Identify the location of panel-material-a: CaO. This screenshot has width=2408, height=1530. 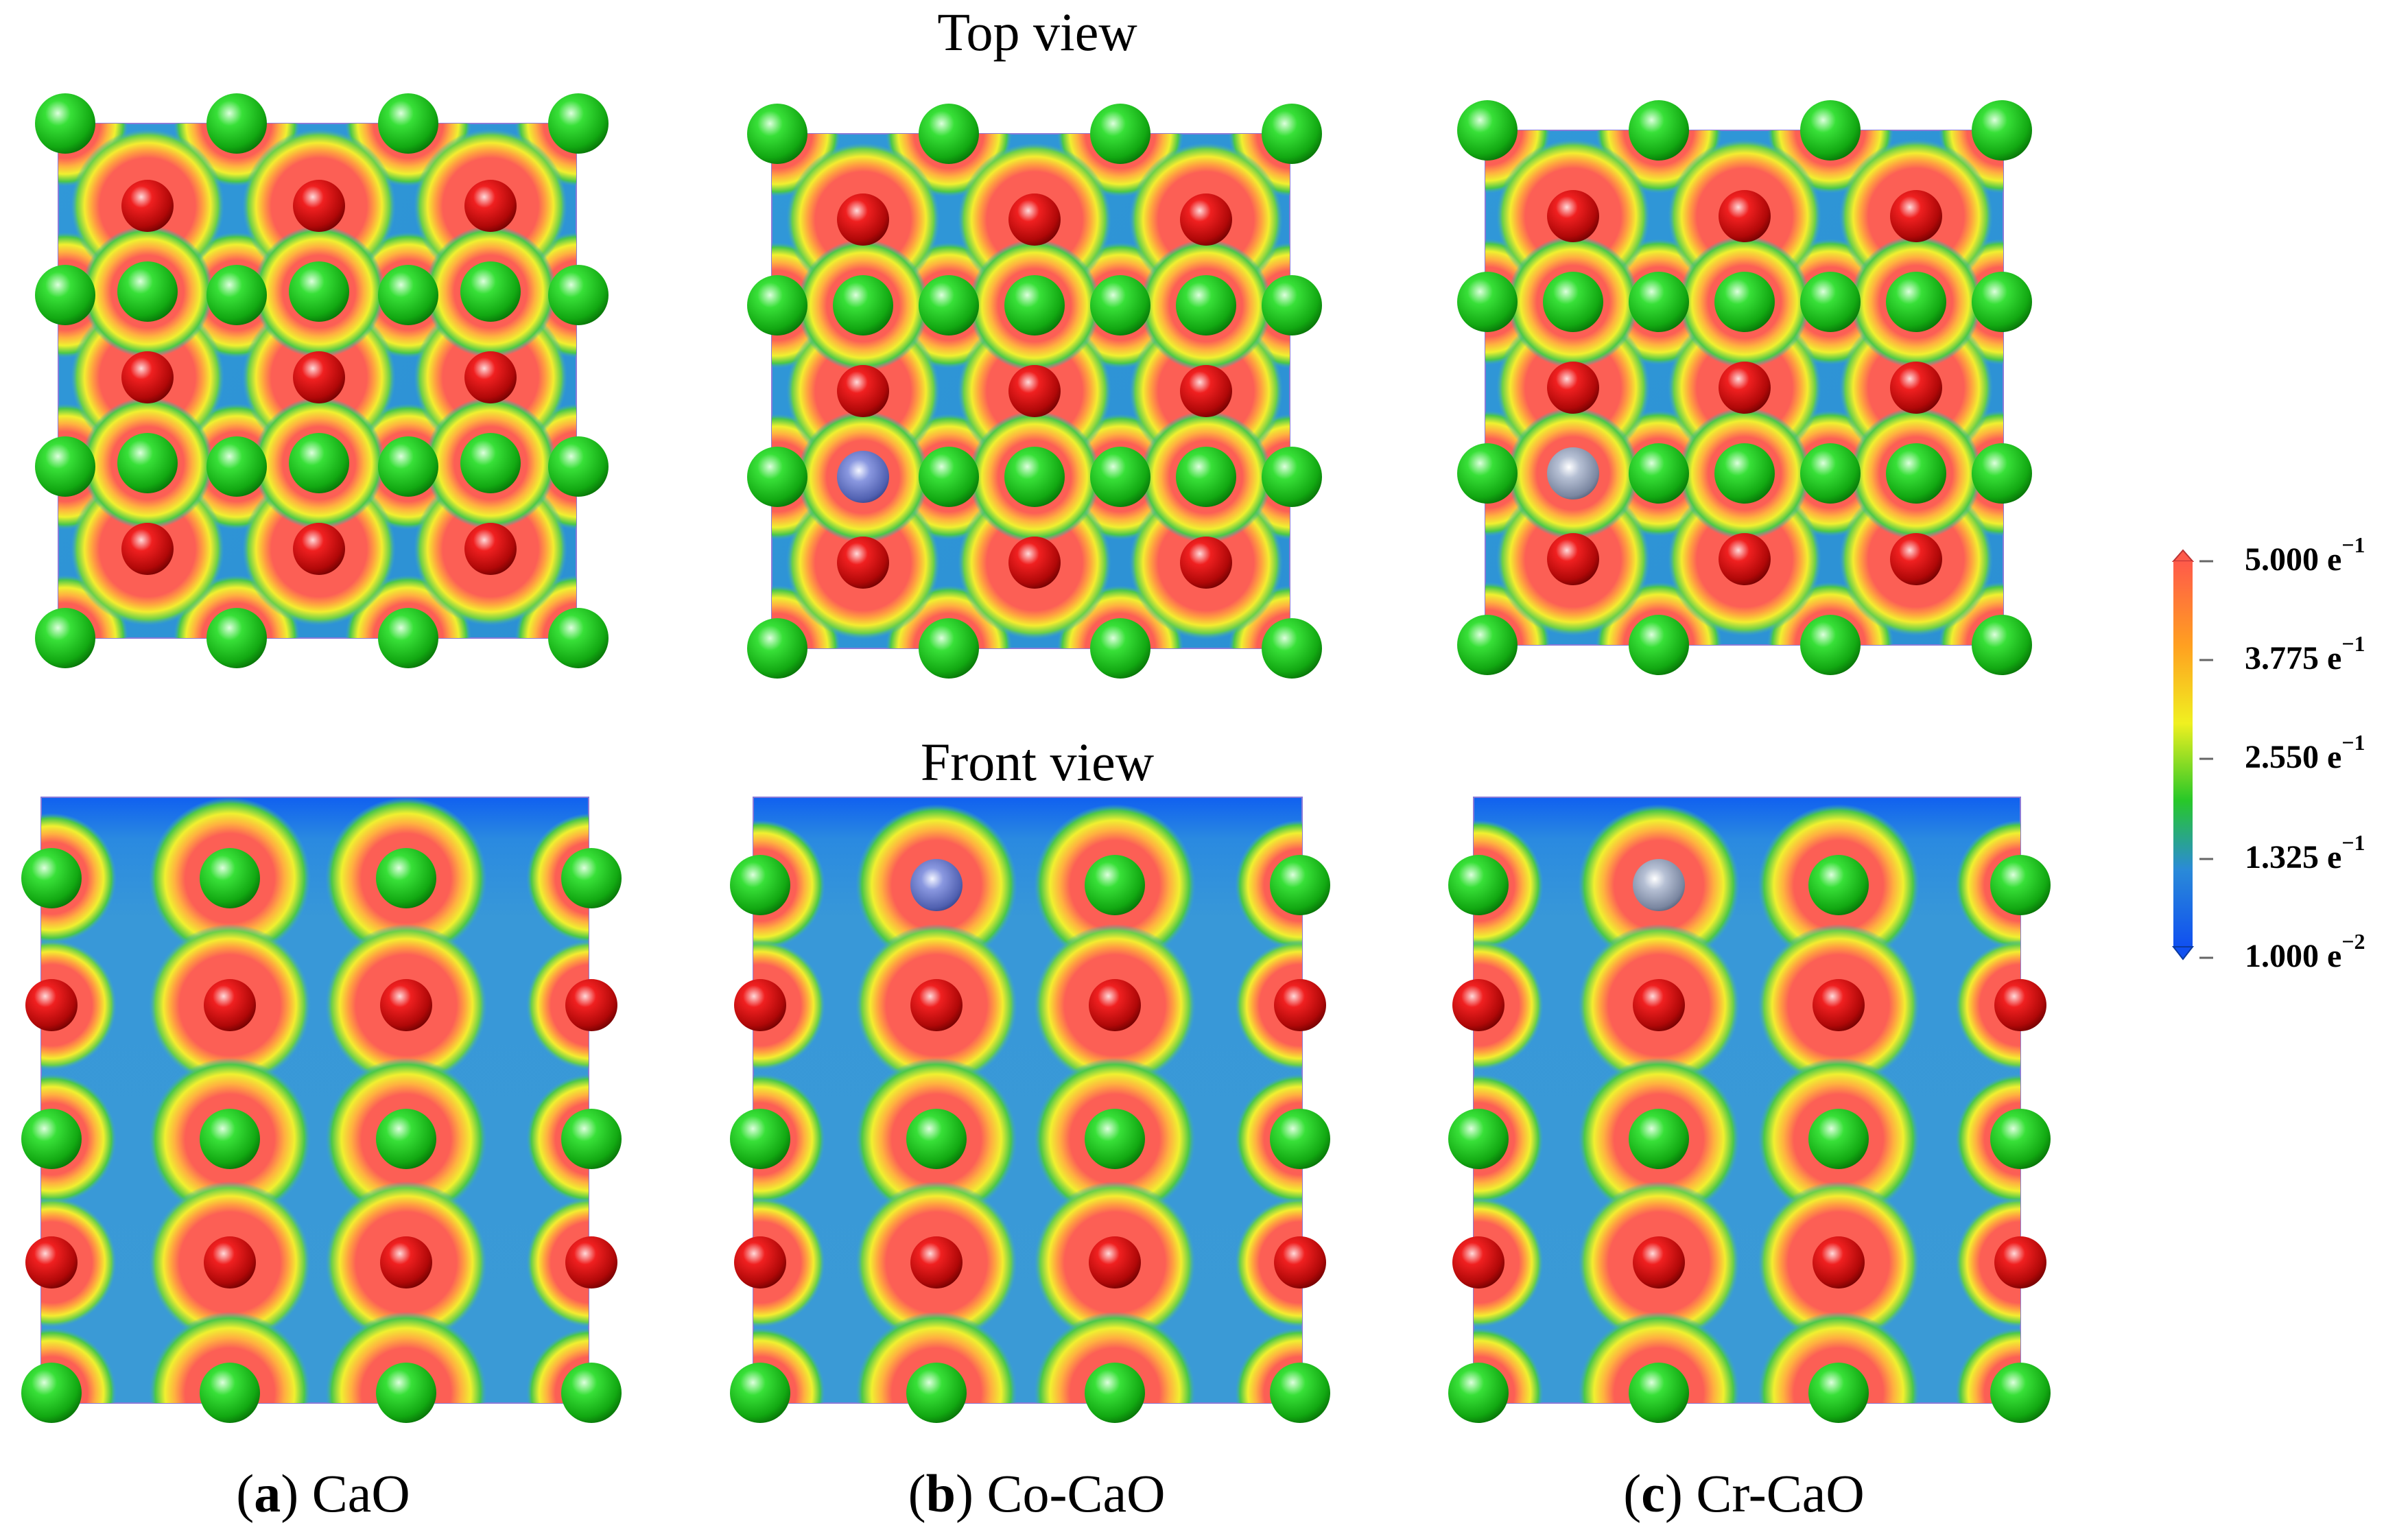
(360, 1493).